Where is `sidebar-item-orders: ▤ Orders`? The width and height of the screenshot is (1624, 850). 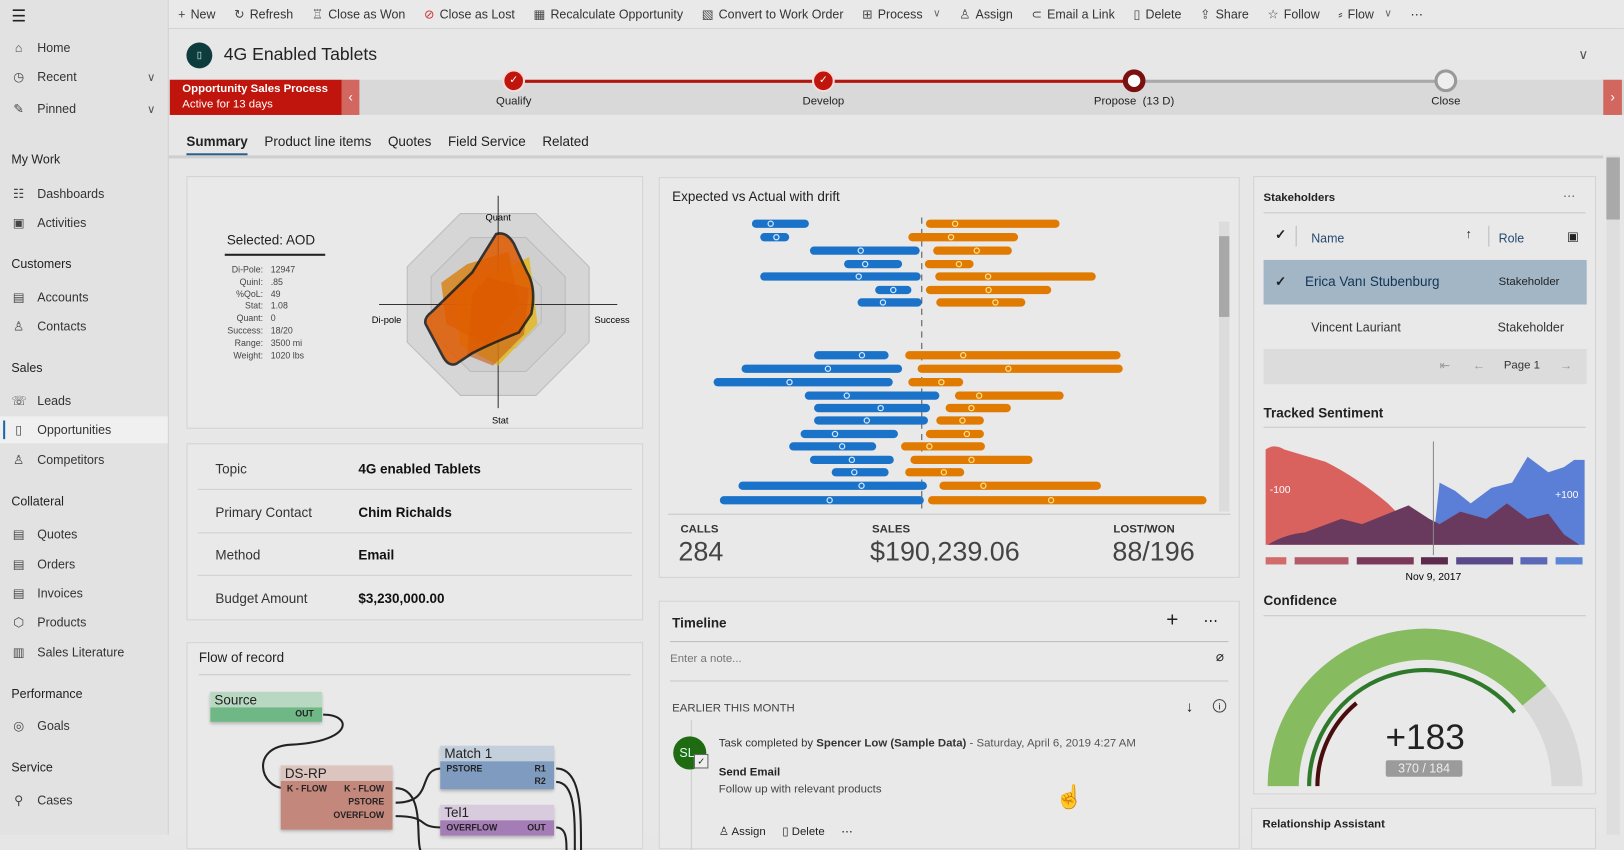 sidebar-item-orders: ▤ Orders is located at coordinates (84, 564).